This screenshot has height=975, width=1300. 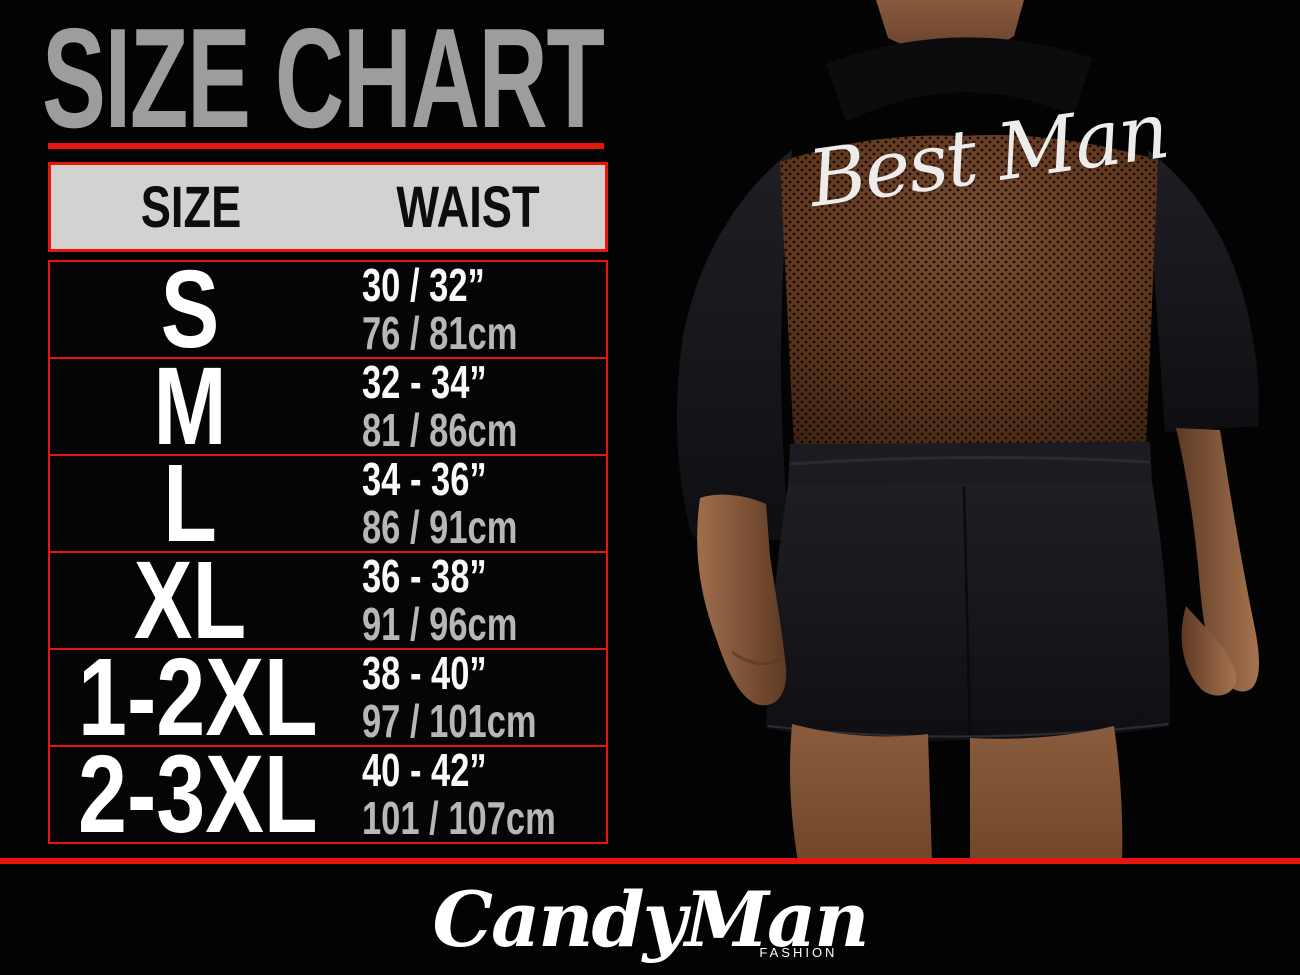 I want to click on title-underline, so click(x=326, y=146).